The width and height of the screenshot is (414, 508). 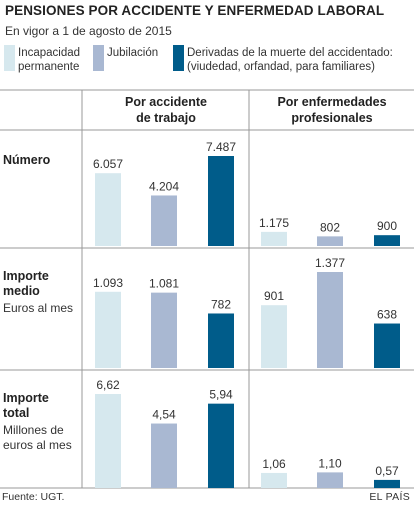 I want to click on column-header-enfermedades-line2: profesionales, so click(x=331, y=118).